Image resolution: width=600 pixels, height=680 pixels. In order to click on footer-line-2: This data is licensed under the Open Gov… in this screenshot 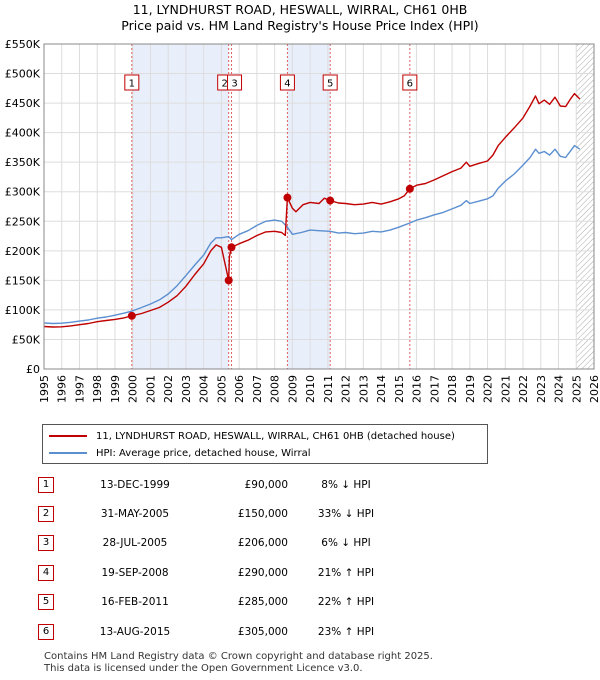, I will do `click(203, 668)`.